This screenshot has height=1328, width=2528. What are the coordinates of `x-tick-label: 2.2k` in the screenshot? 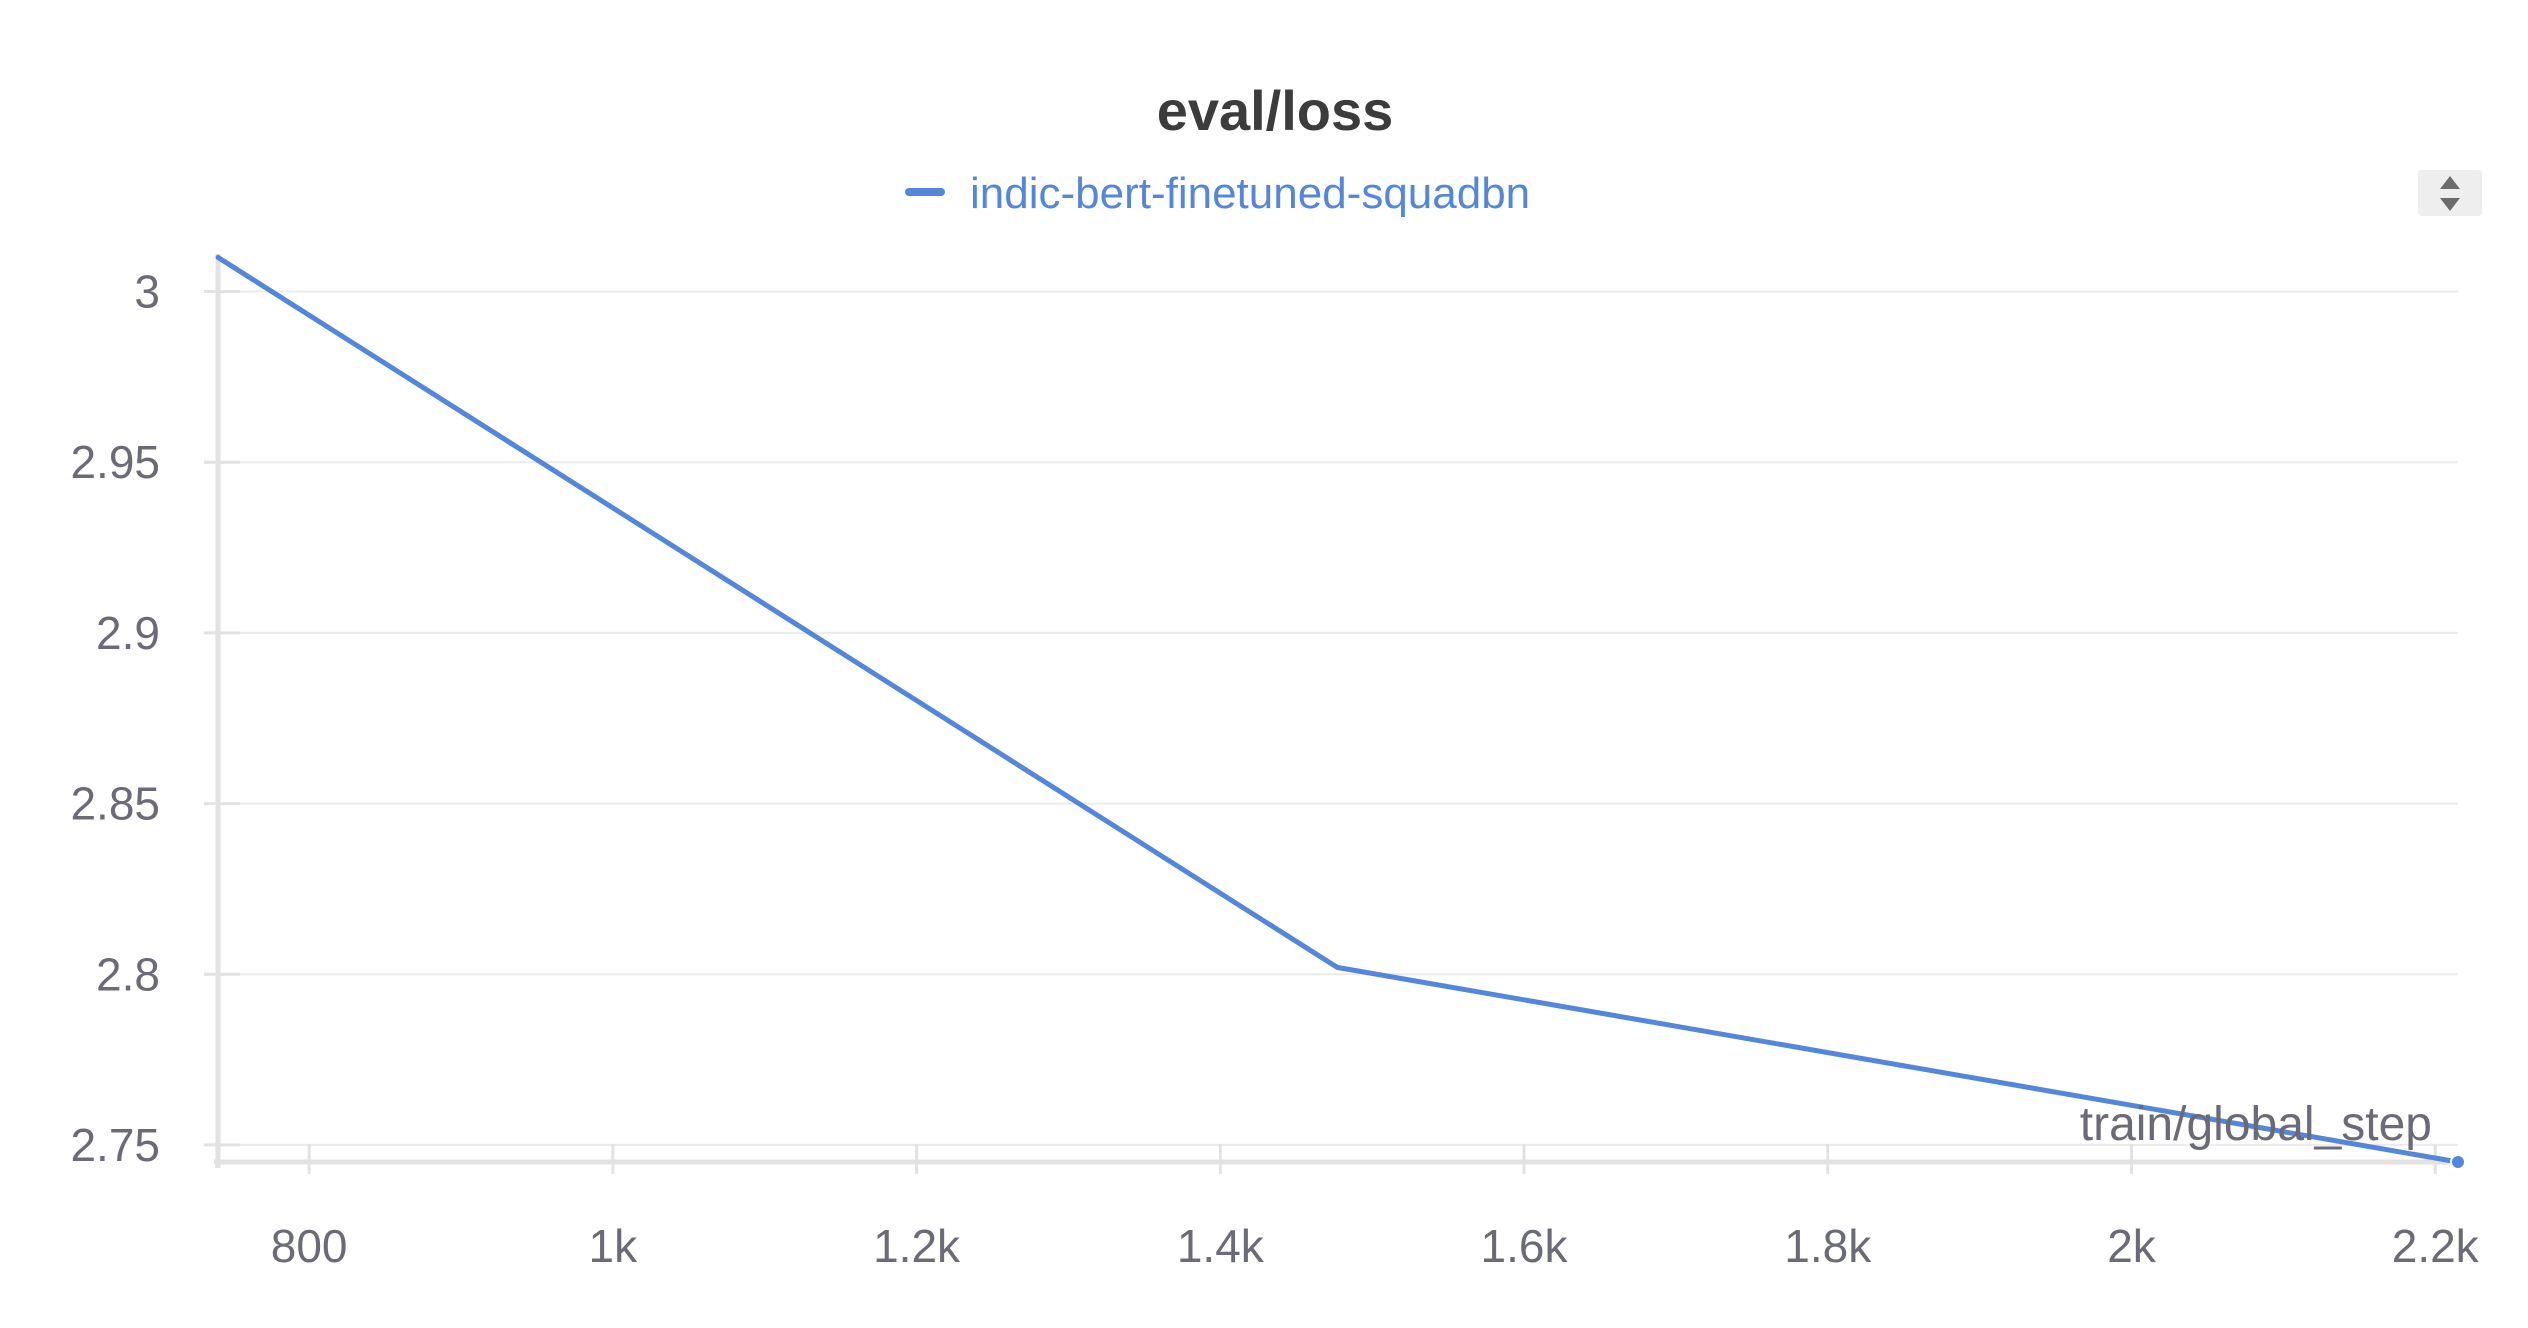 It's located at (2436, 1246).